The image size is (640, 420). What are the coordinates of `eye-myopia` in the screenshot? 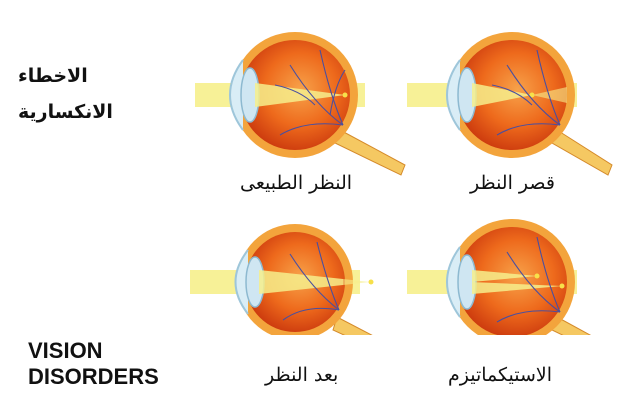 It's located at (510, 104).